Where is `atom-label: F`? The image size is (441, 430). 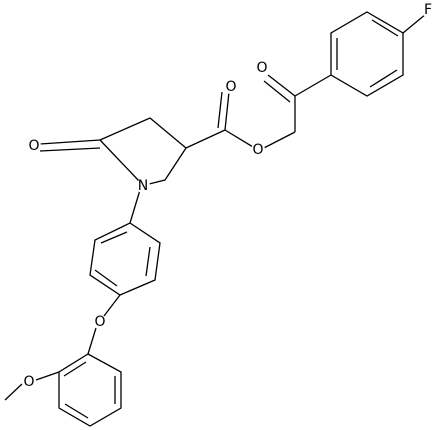
atom-label: F is located at coordinates (428, 10).